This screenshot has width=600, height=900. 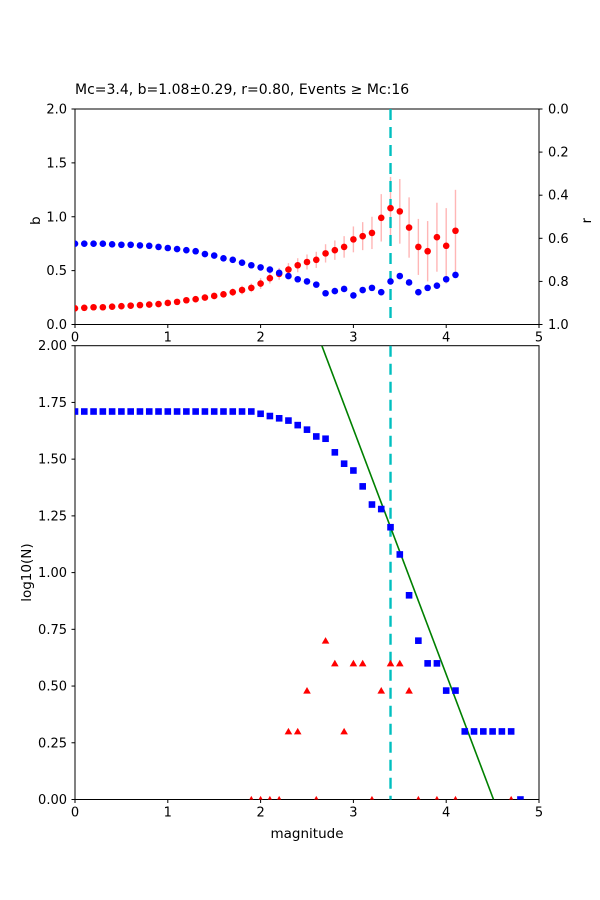 What do you see at coordinates (52, 687) in the screenshot?
I see `tick-label: 0.50` at bounding box center [52, 687].